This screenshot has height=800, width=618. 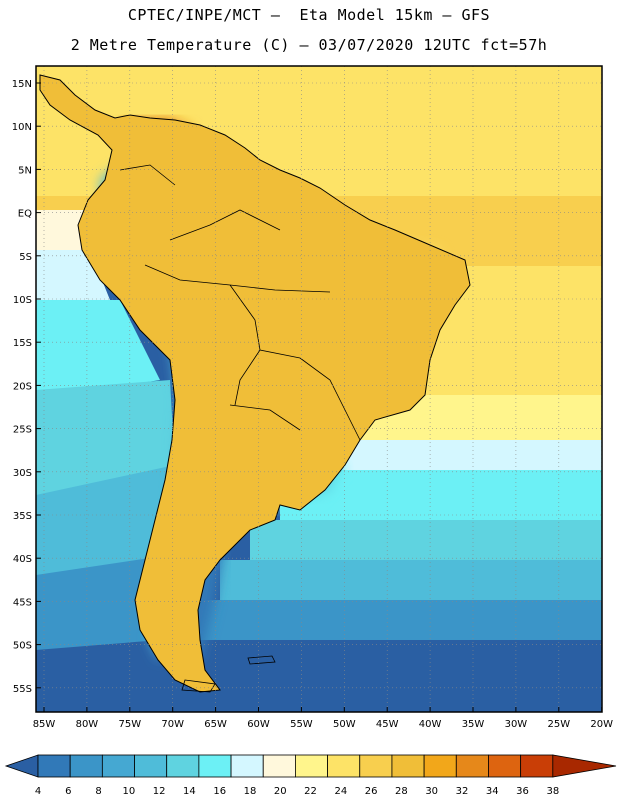 I want to click on colorbar-label: 16, so click(x=219, y=791).